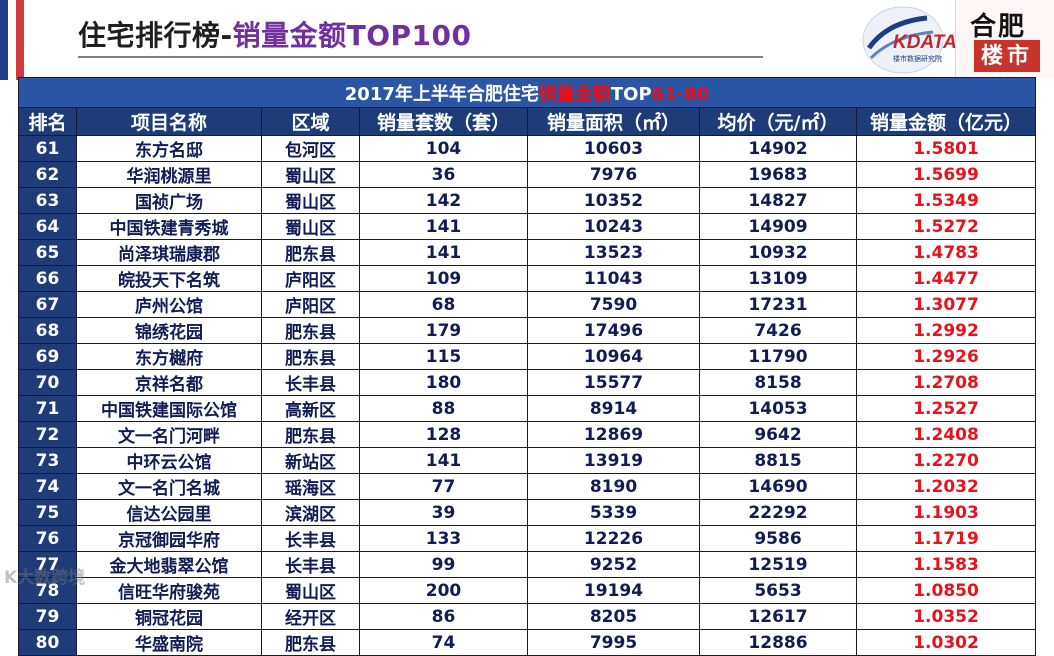  I want to click on table-row: 79 铜冠花园 经开区 86 8205 12617 1.0352, so click(527, 616).